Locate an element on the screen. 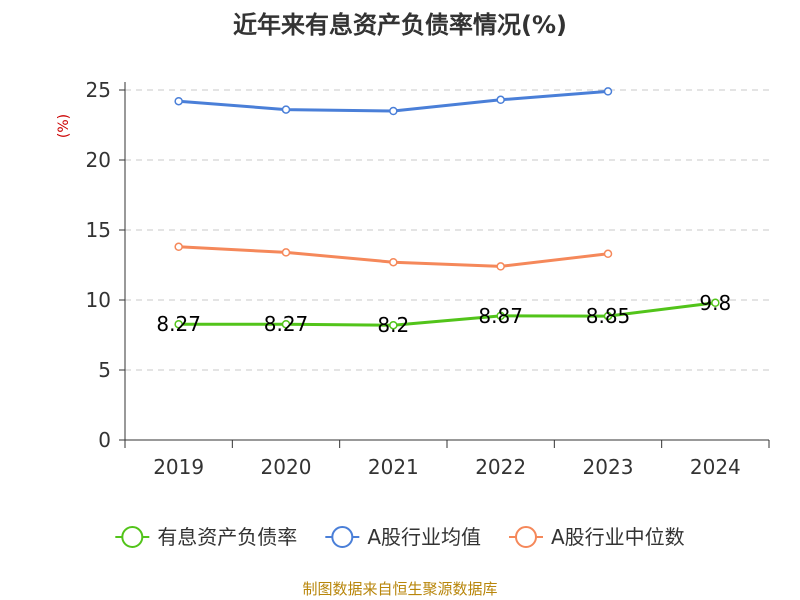 This screenshot has width=800, height=600. legend-label: A股行业均值 is located at coordinates (424, 537).